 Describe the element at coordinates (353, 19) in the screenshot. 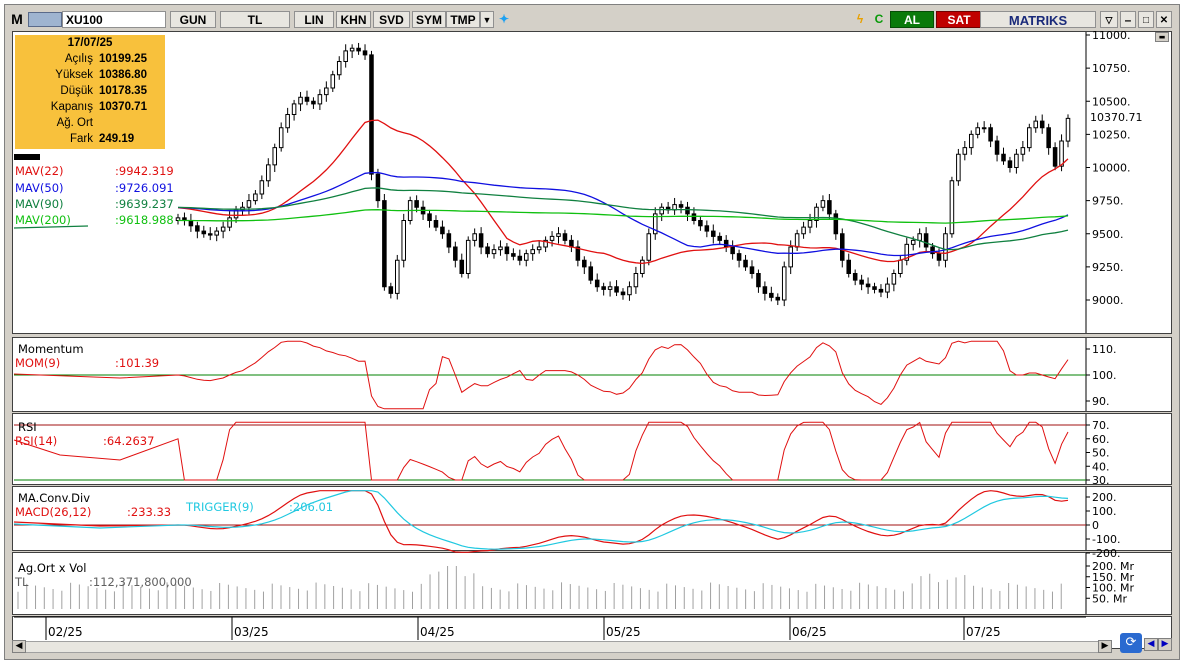

I see `khn-button: KHN` at that location.